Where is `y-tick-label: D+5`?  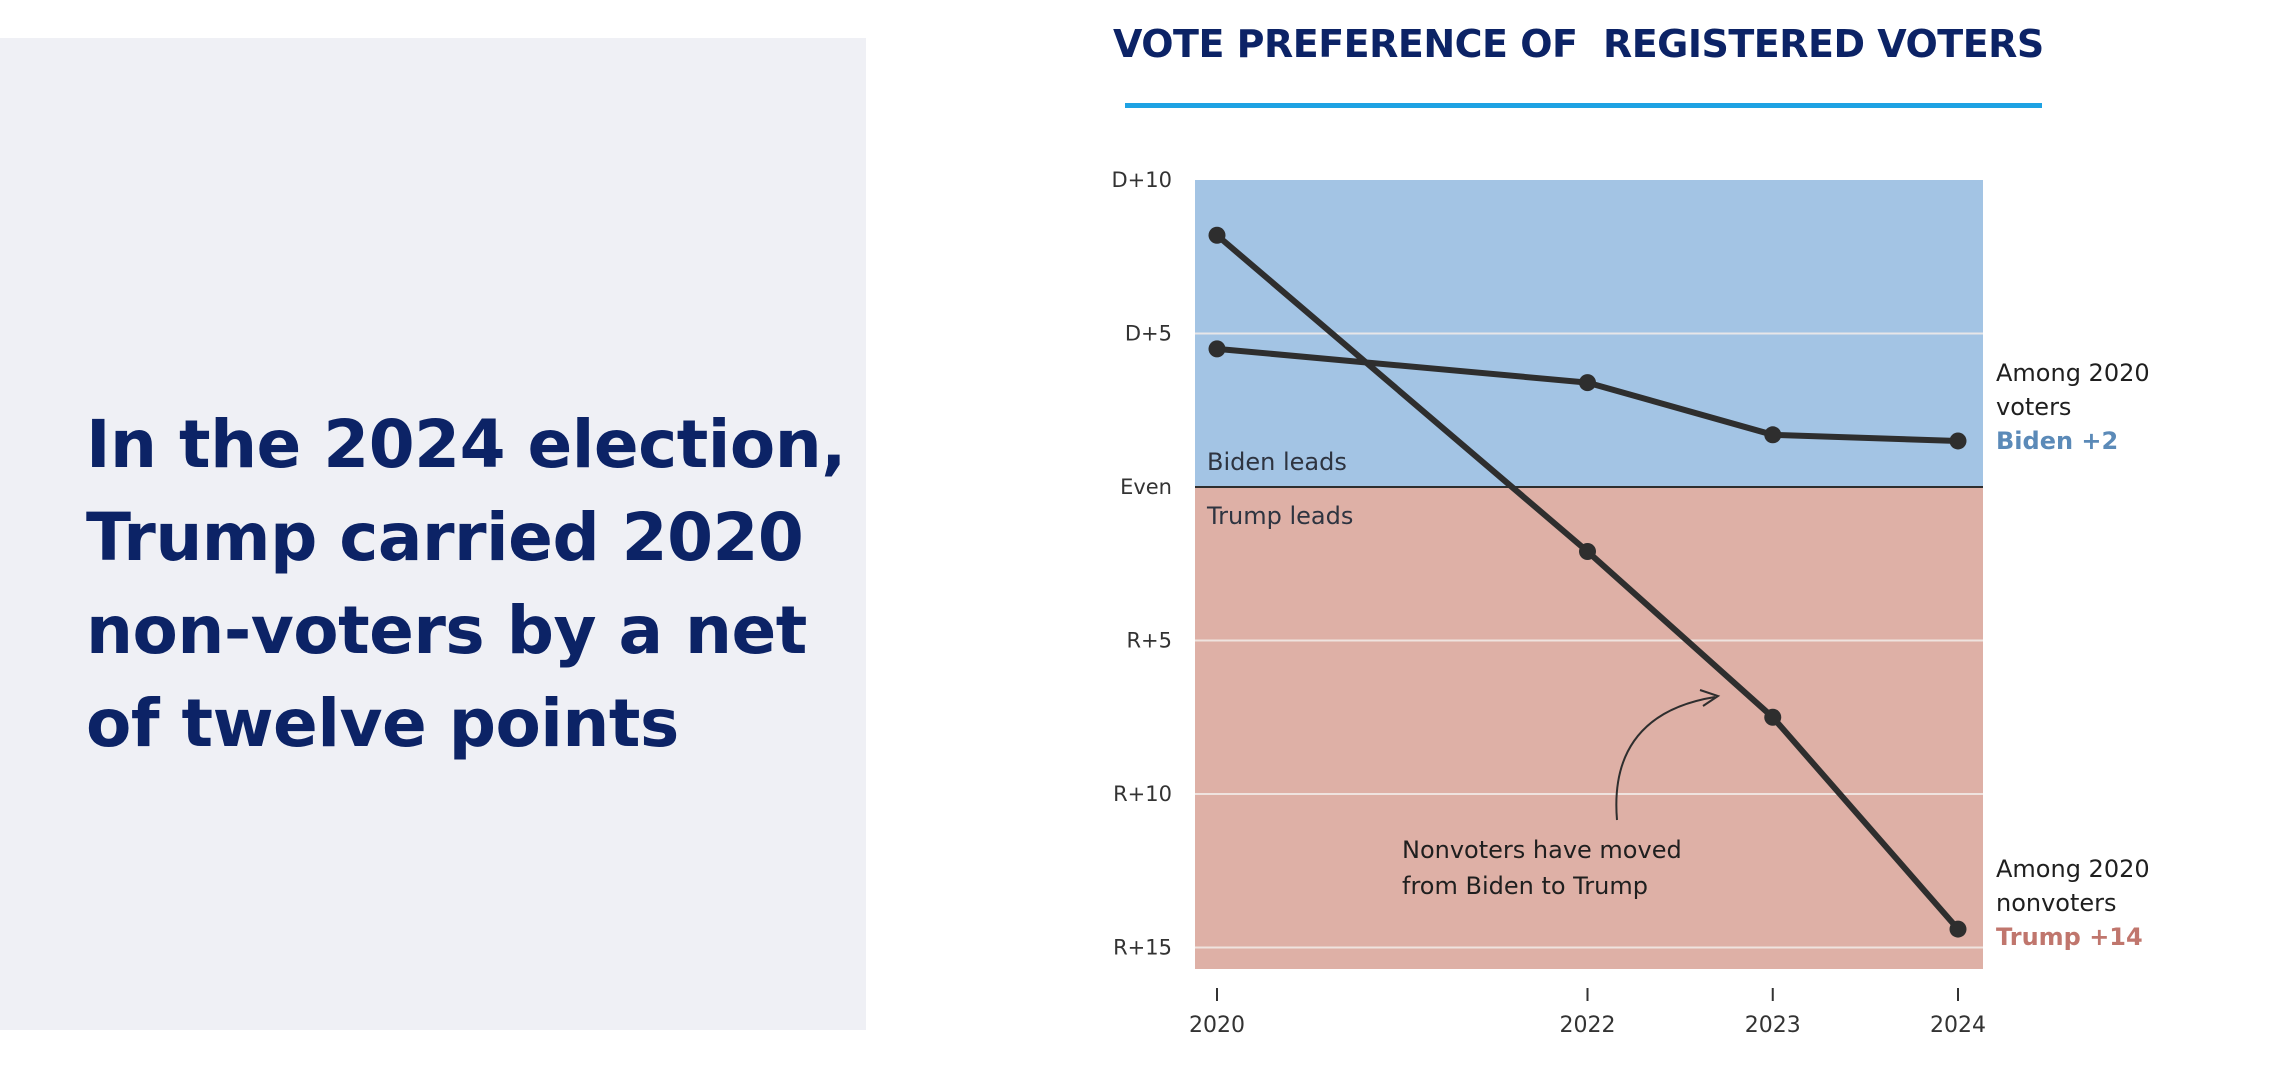
y-tick-label: D+5 is located at coordinates (1148, 334).